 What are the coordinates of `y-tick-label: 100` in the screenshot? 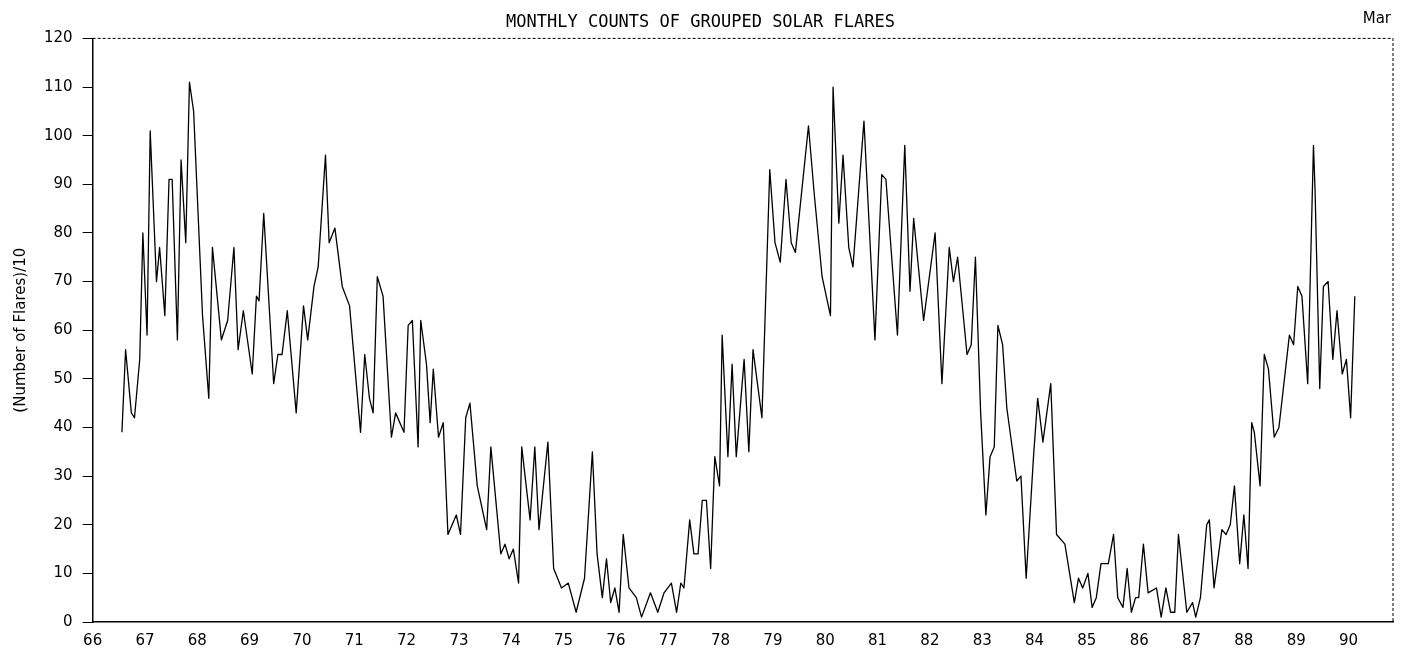 It's located at (58, 134).